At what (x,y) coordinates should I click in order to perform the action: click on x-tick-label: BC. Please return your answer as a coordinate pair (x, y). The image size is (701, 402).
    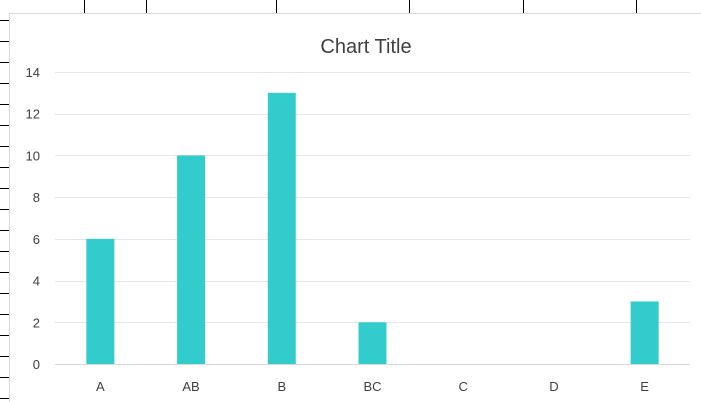
    Looking at the image, I should click on (372, 386).